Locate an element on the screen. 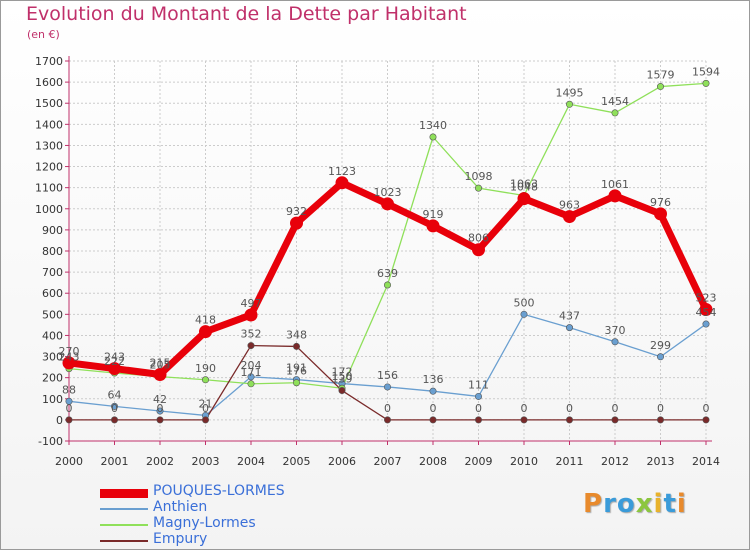  x-tick-label: 2008 is located at coordinates (433, 461).